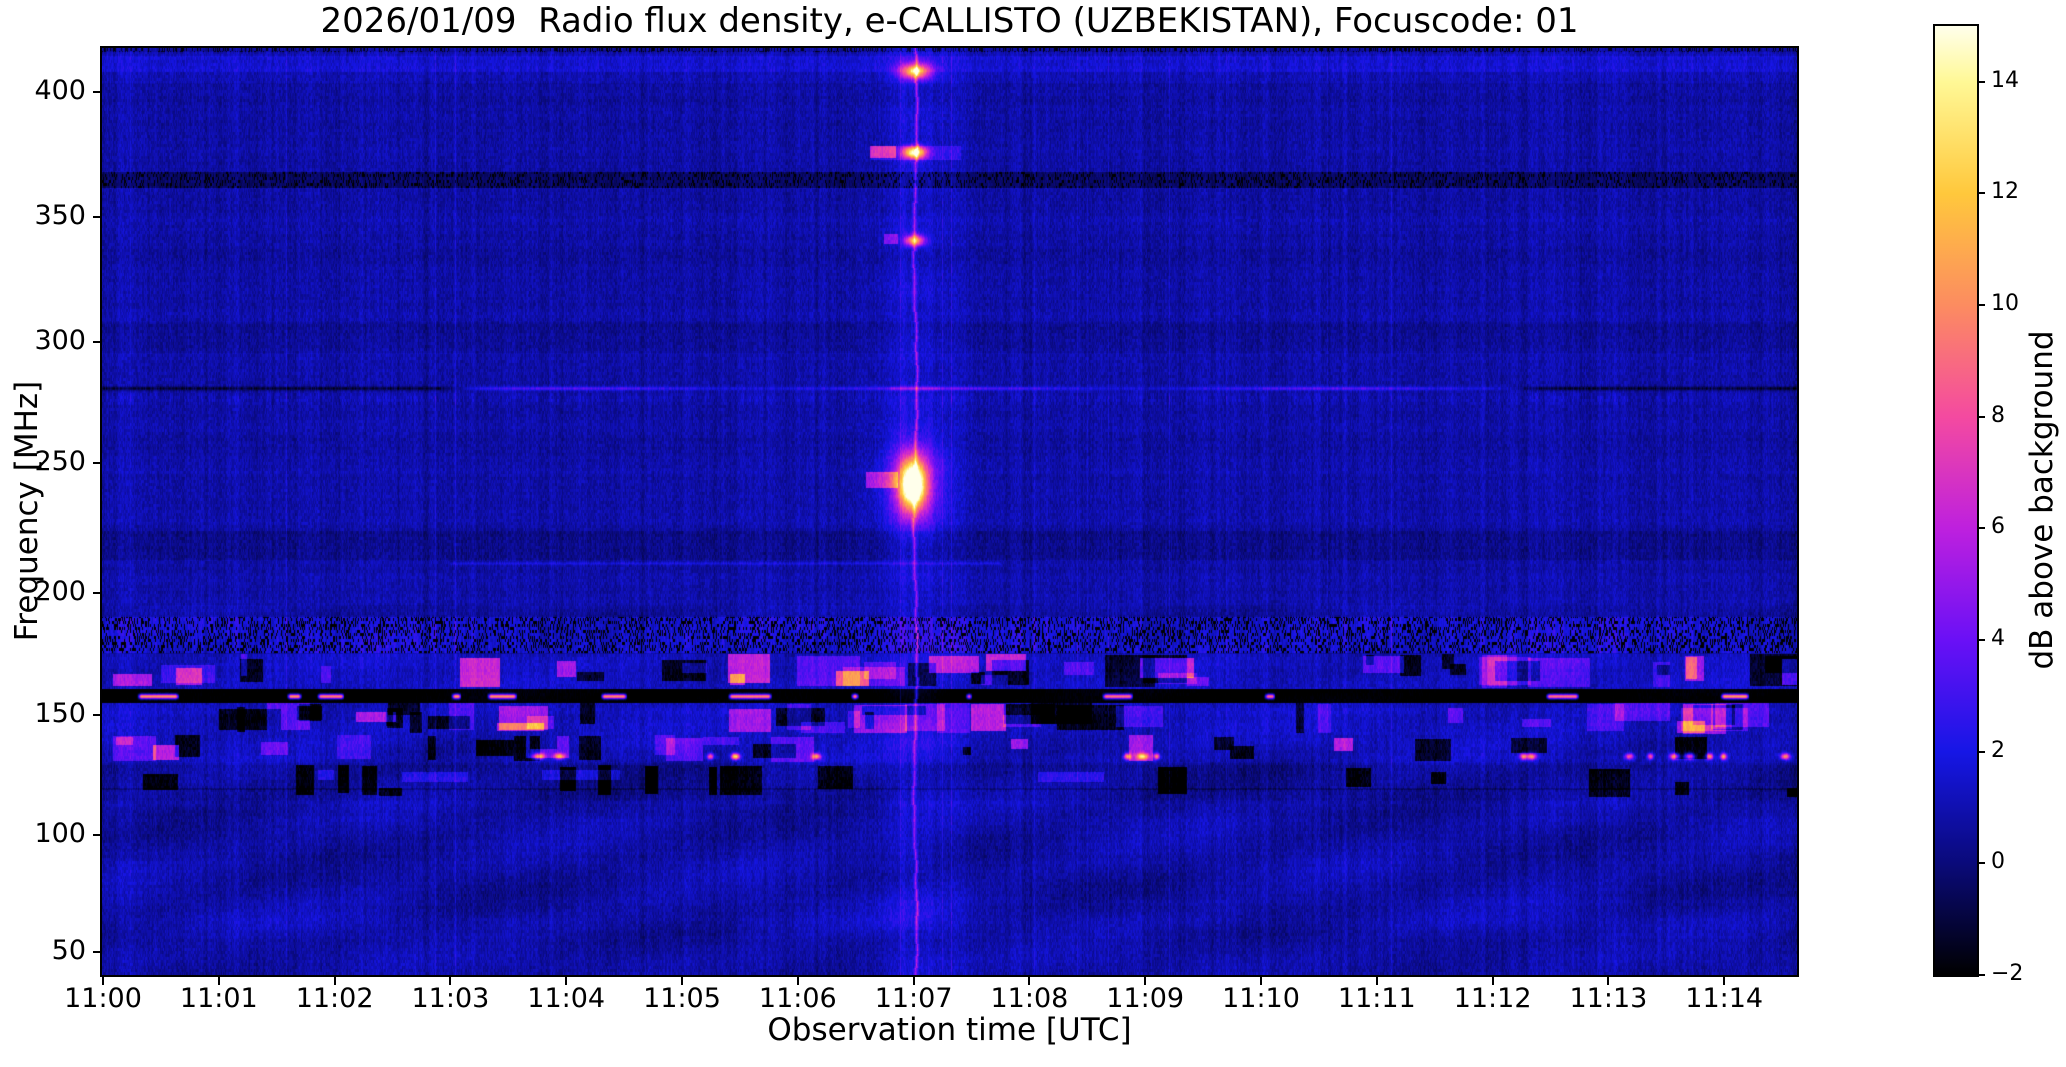 This screenshot has height=1067, width=2066. What do you see at coordinates (1608, 998) in the screenshot?
I see `x-tick-label: 11:13` at bounding box center [1608, 998].